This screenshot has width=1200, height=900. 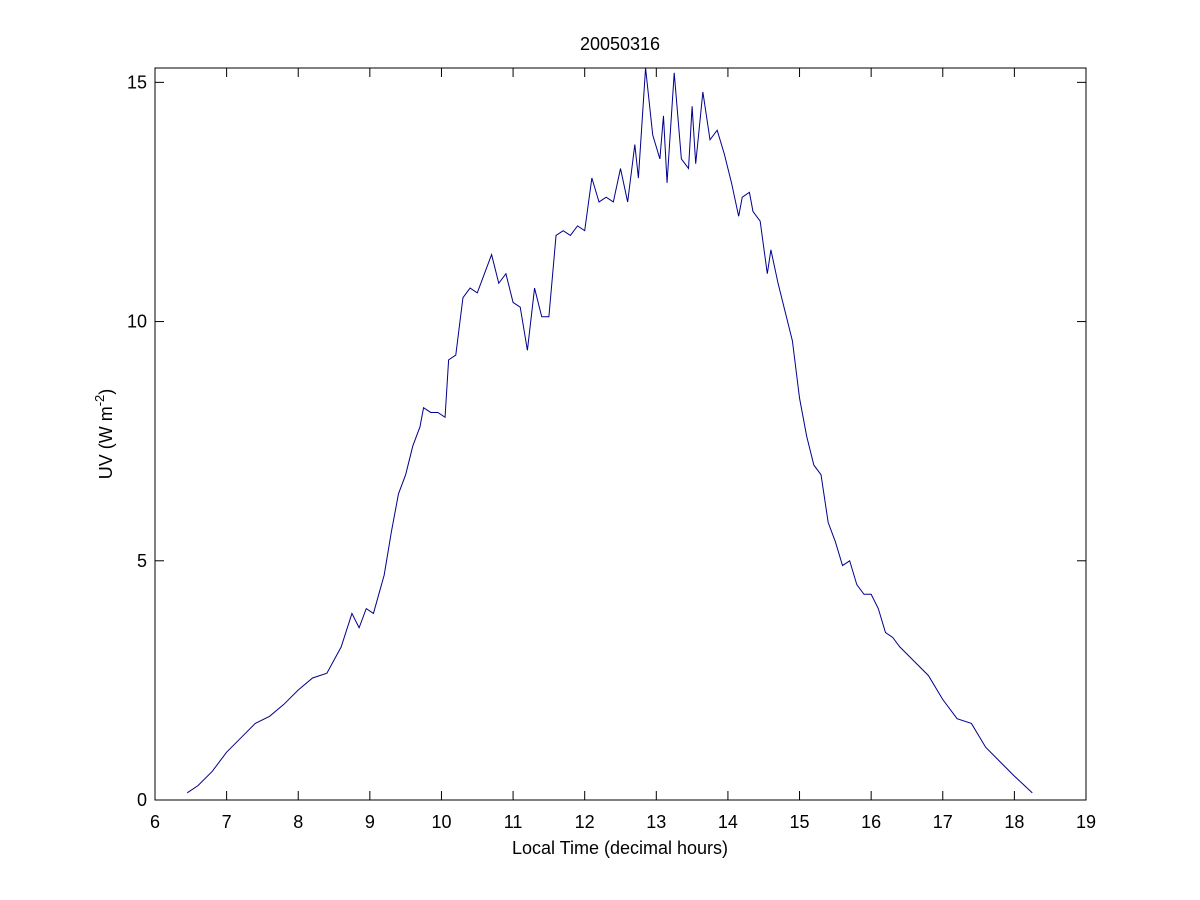 What do you see at coordinates (227, 822) in the screenshot?
I see `x-tick-label: 7` at bounding box center [227, 822].